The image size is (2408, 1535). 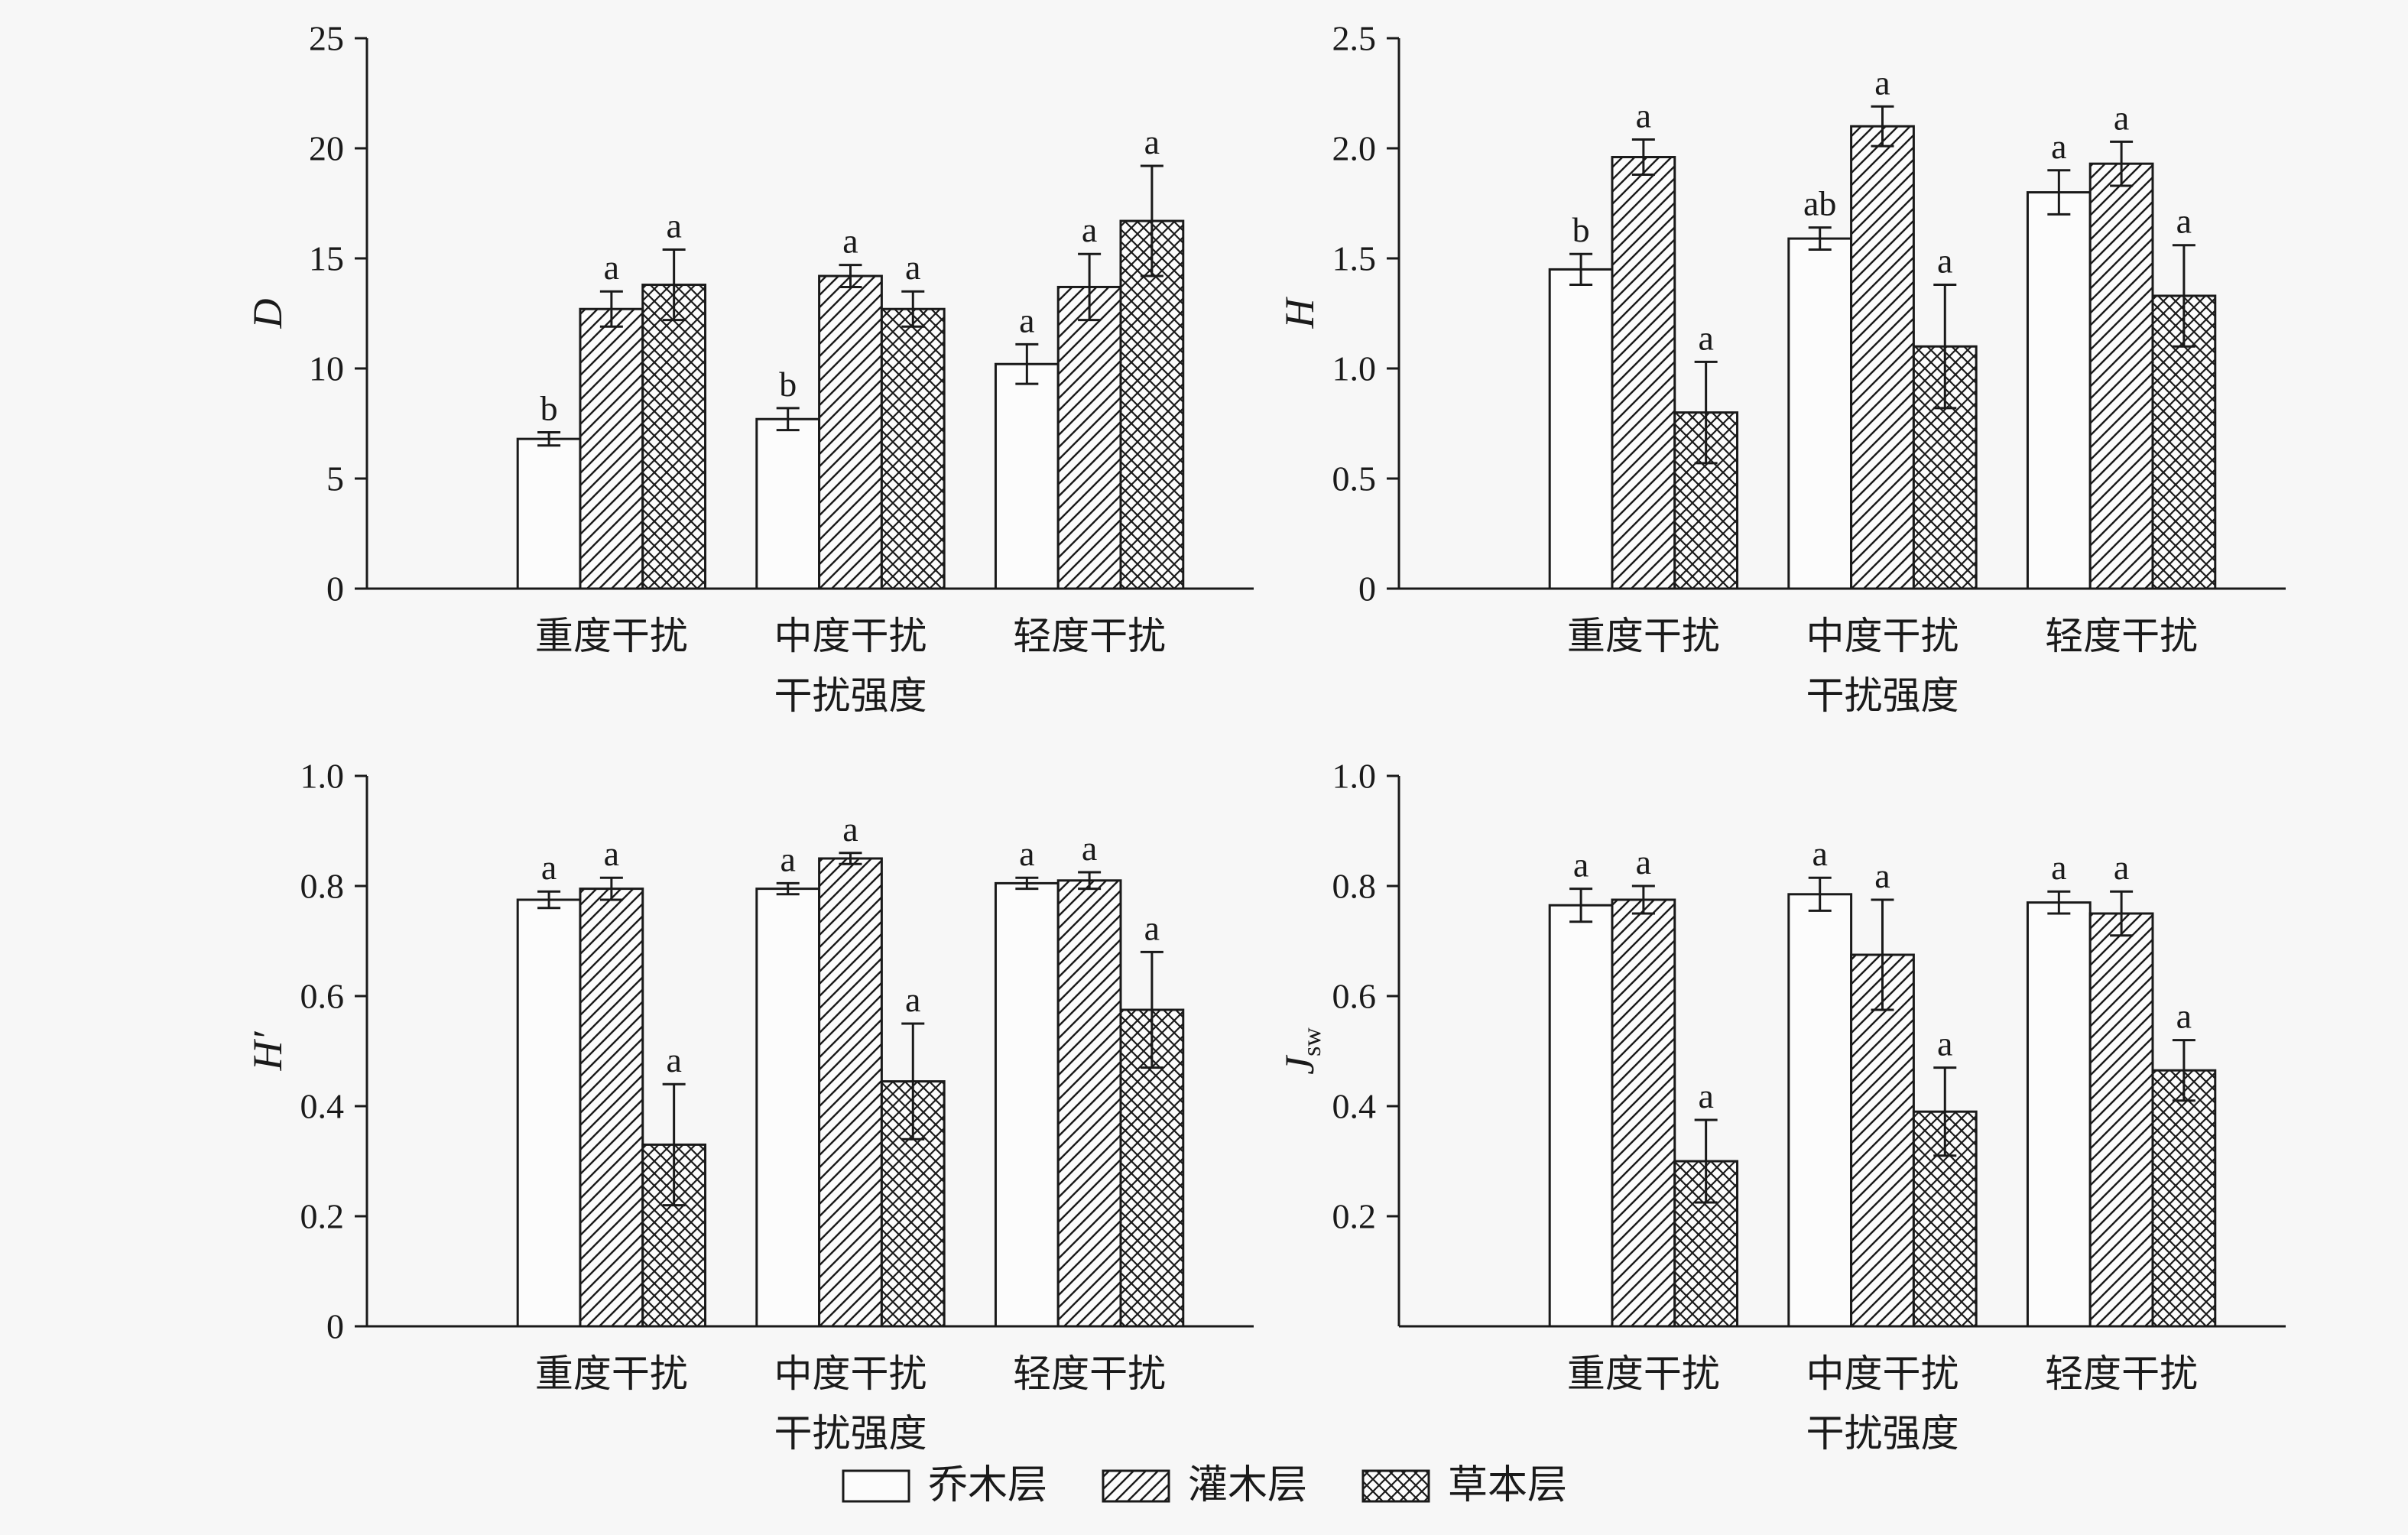 What do you see at coordinates (1355, 479) in the screenshot?
I see `y-tick-label: 0.5` at bounding box center [1355, 479].